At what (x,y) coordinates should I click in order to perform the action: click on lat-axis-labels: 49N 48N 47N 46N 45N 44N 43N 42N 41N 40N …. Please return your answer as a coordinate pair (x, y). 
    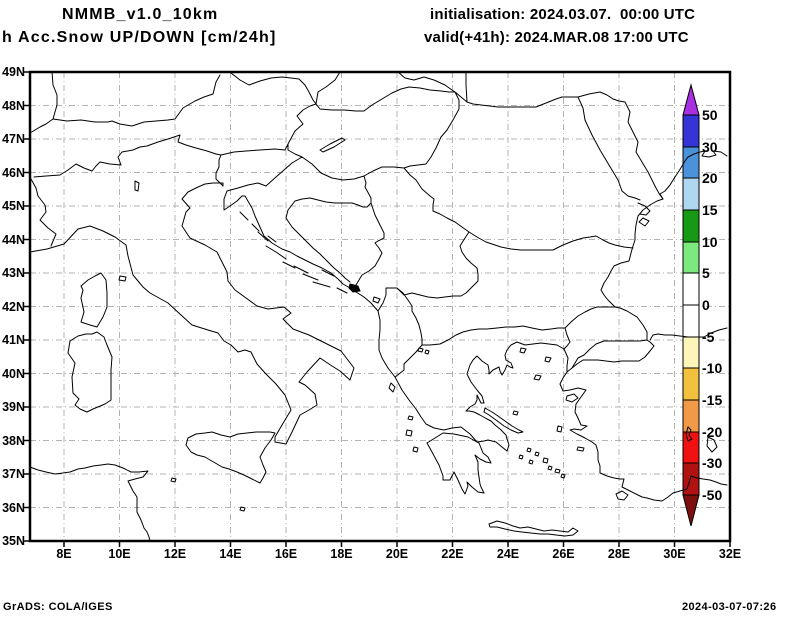
    Looking at the image, I should click on (13, 306).